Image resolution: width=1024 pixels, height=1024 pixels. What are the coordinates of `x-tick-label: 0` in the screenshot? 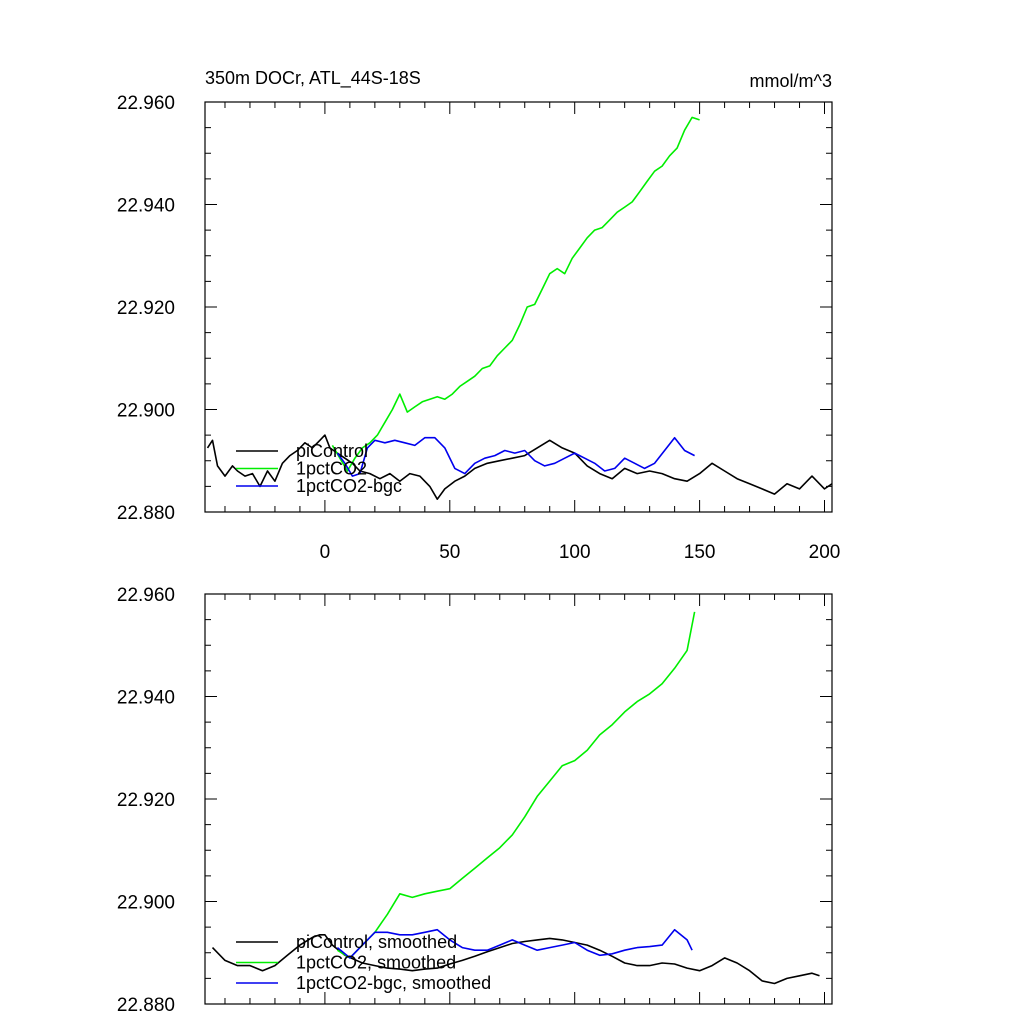 It's located at (325, 552).